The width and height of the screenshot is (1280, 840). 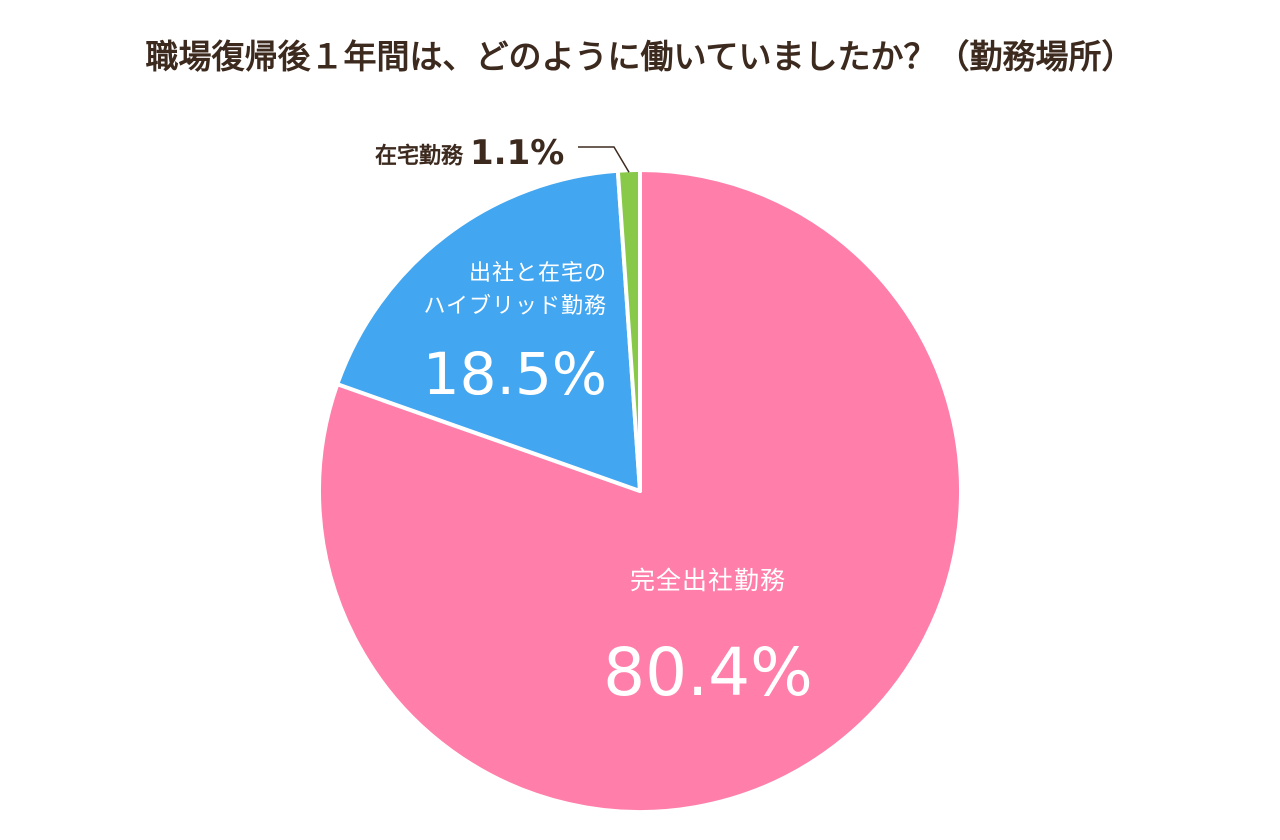 What do you see at coordinates (604, 159) in the screenshot?
I see `slice-3-leader-line` at bounding box center [604, 159].